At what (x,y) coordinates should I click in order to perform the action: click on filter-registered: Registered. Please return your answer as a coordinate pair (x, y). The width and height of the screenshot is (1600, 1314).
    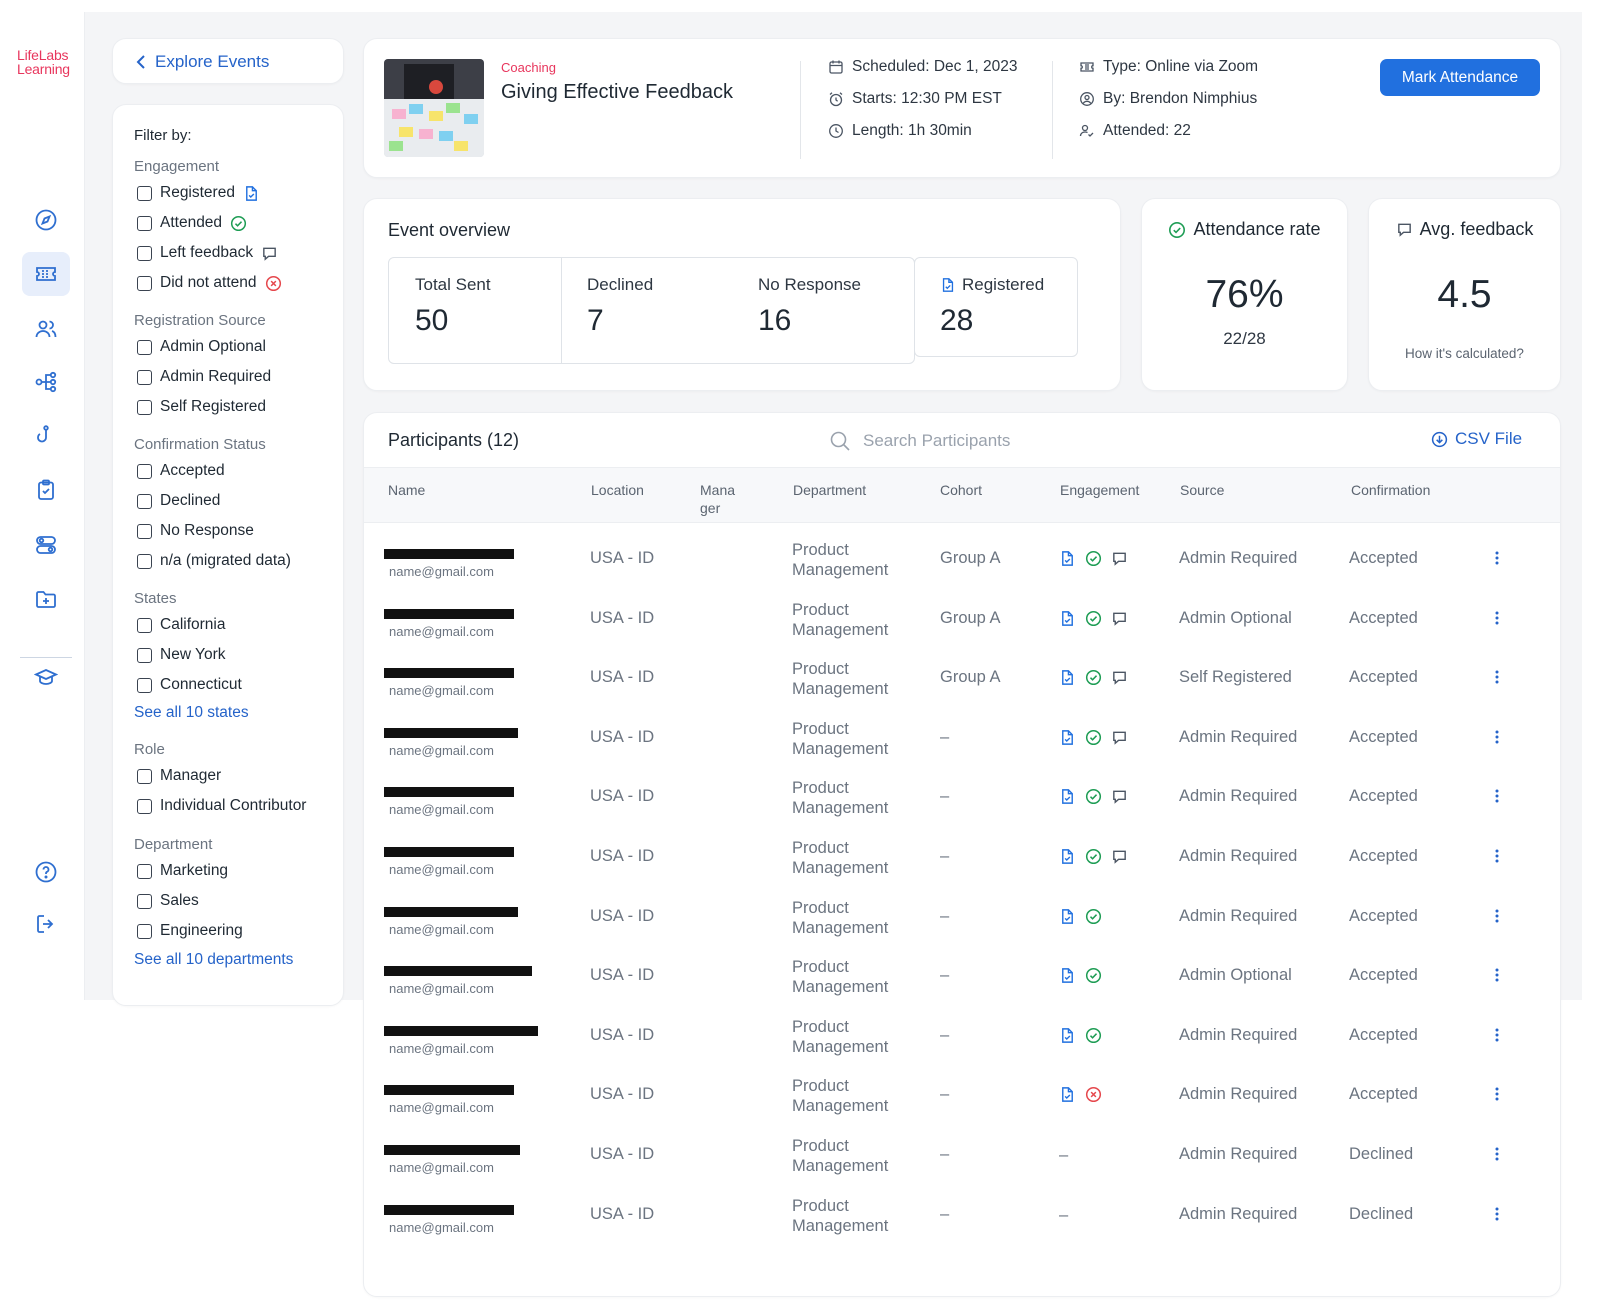
    Looking at the image, I should click on (198, 193).